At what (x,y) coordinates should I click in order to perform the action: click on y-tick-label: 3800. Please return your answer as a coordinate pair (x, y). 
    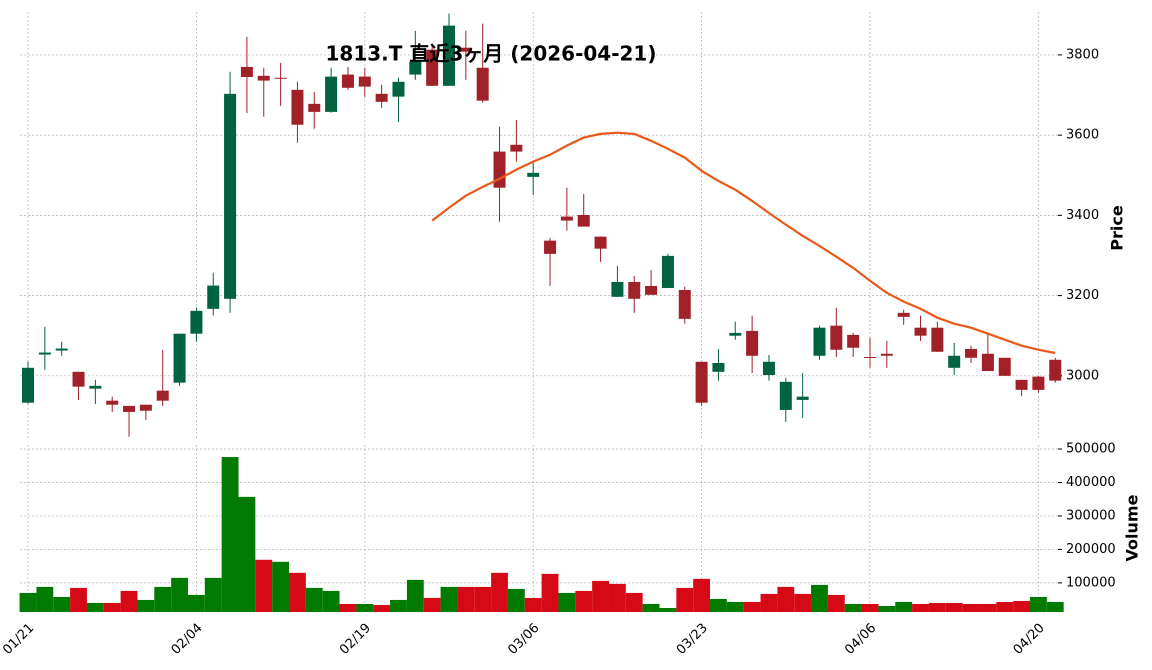
    Looking at the image, I should click on (1082, 54).